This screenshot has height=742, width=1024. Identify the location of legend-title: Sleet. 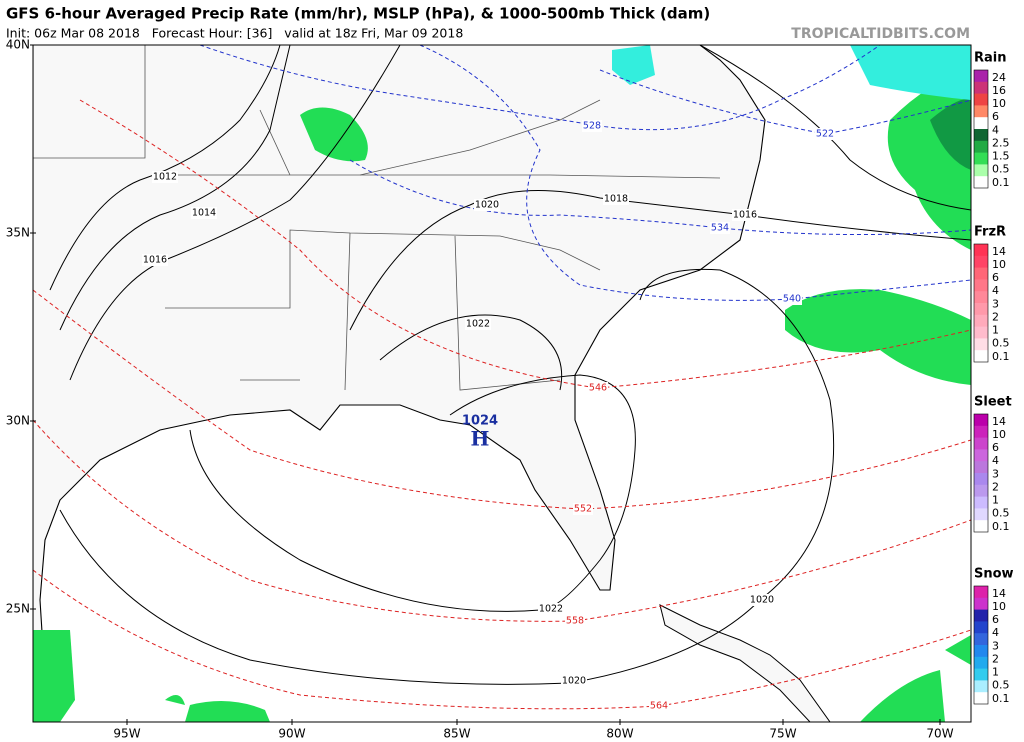
(993, 402).